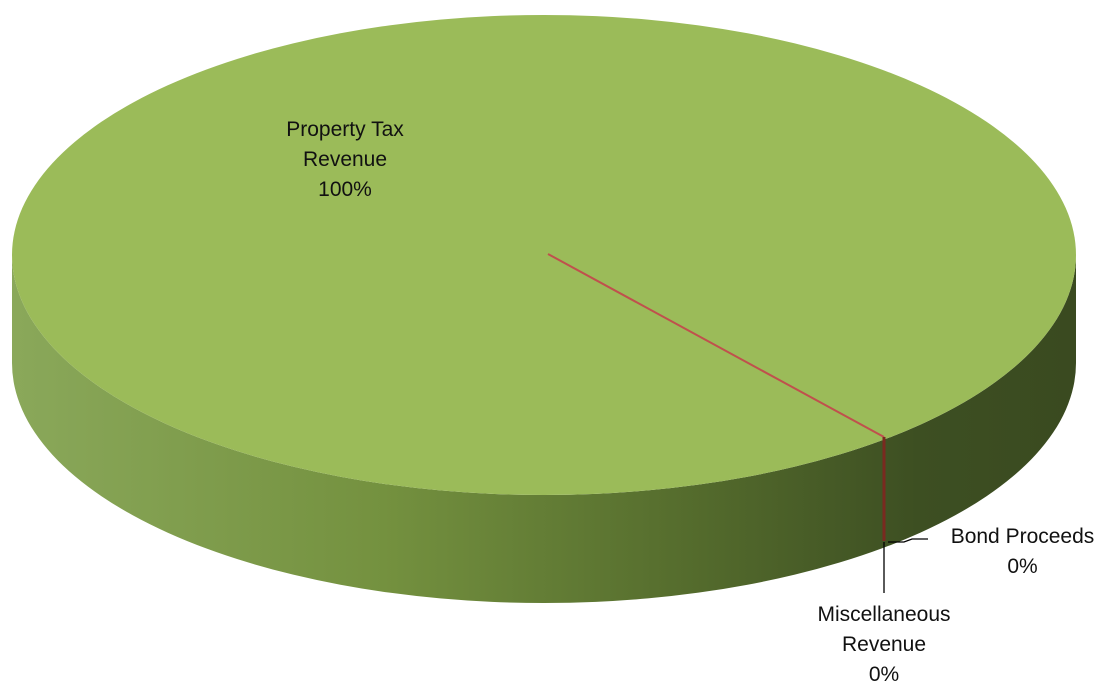 The image size is (1115, 690). I want to click on misc-label-line2: Revenue, so click(884, 644).